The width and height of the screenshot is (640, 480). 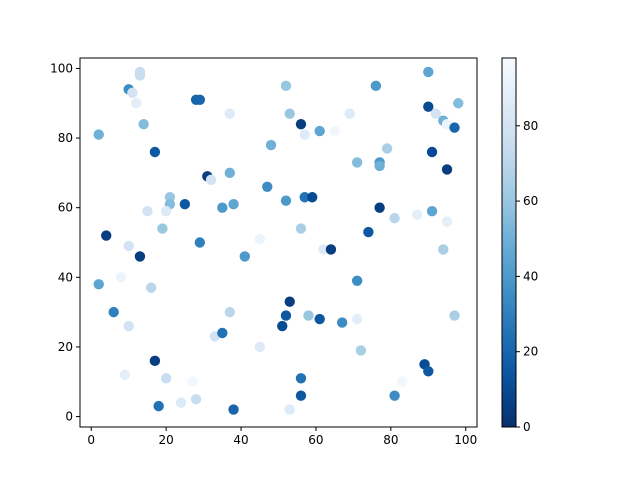 What do you see at coordinates (65, 242) in the screenshot?
I see `y-axis: 0 20 40 60 80 100` at bounding box center [65, 242].